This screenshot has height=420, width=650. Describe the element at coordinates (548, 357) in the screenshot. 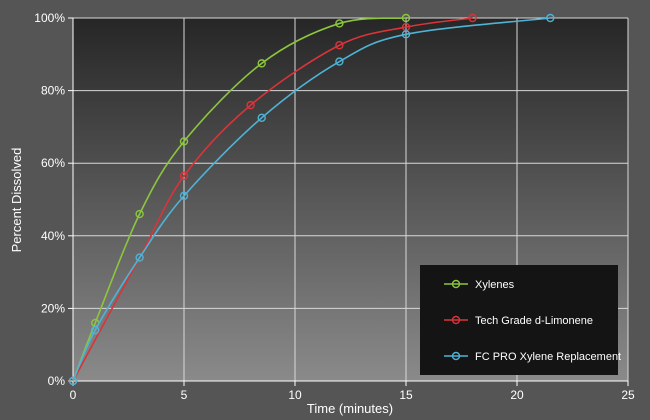

I see `legend-label: FC PRO Xylene Replacement` at that location.